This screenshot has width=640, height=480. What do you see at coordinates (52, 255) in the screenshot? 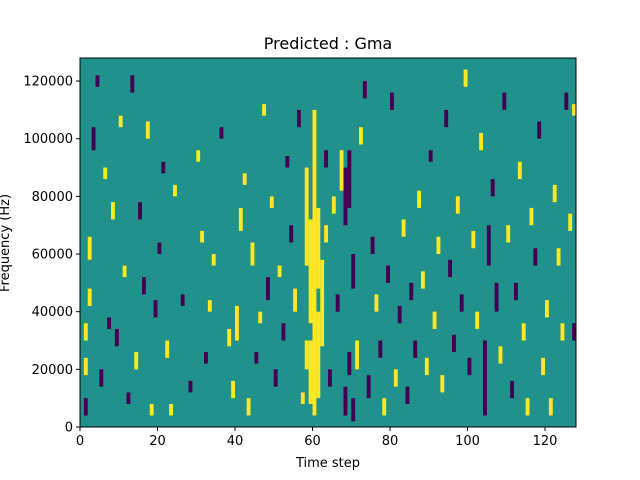
I see `y-tick-label: 60000` at bounding box center [52, 255].